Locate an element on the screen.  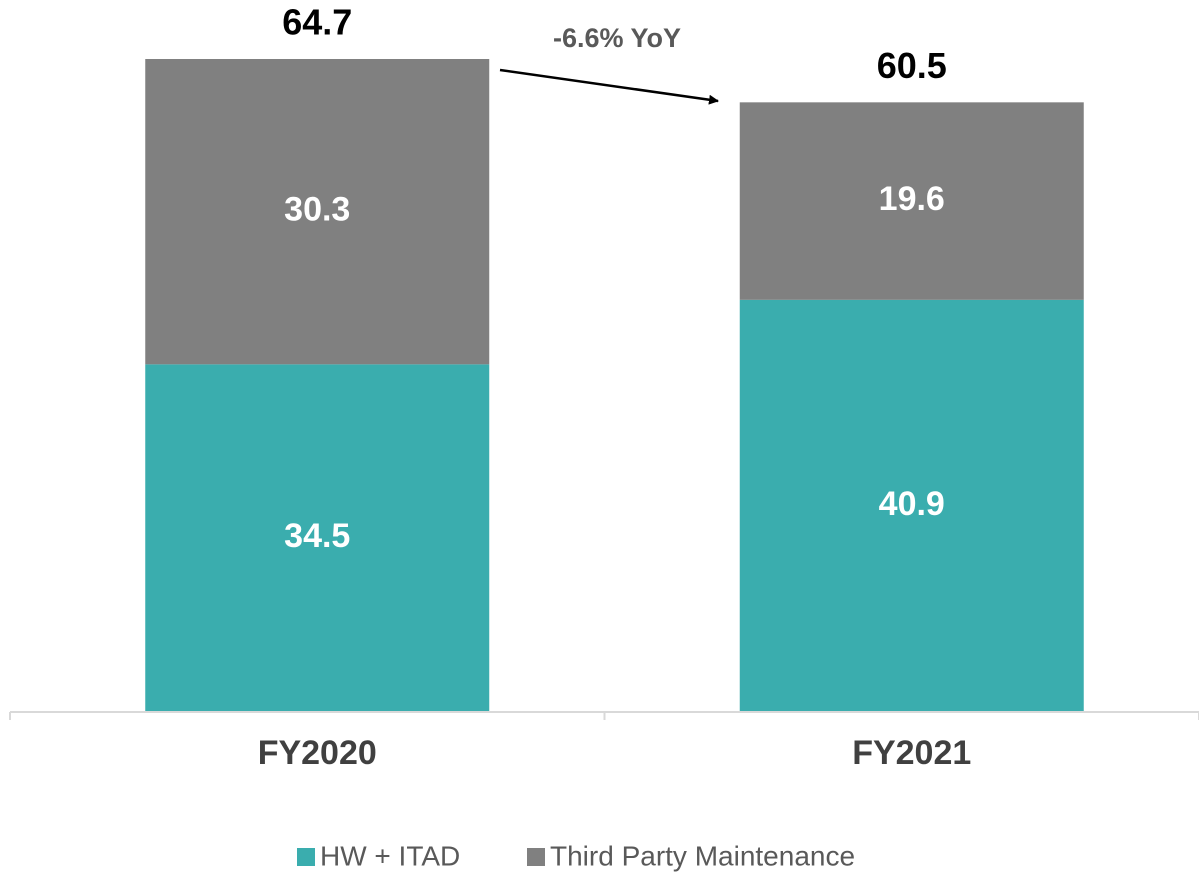
value-label: 19.6 is located at coordinates (912, 199).